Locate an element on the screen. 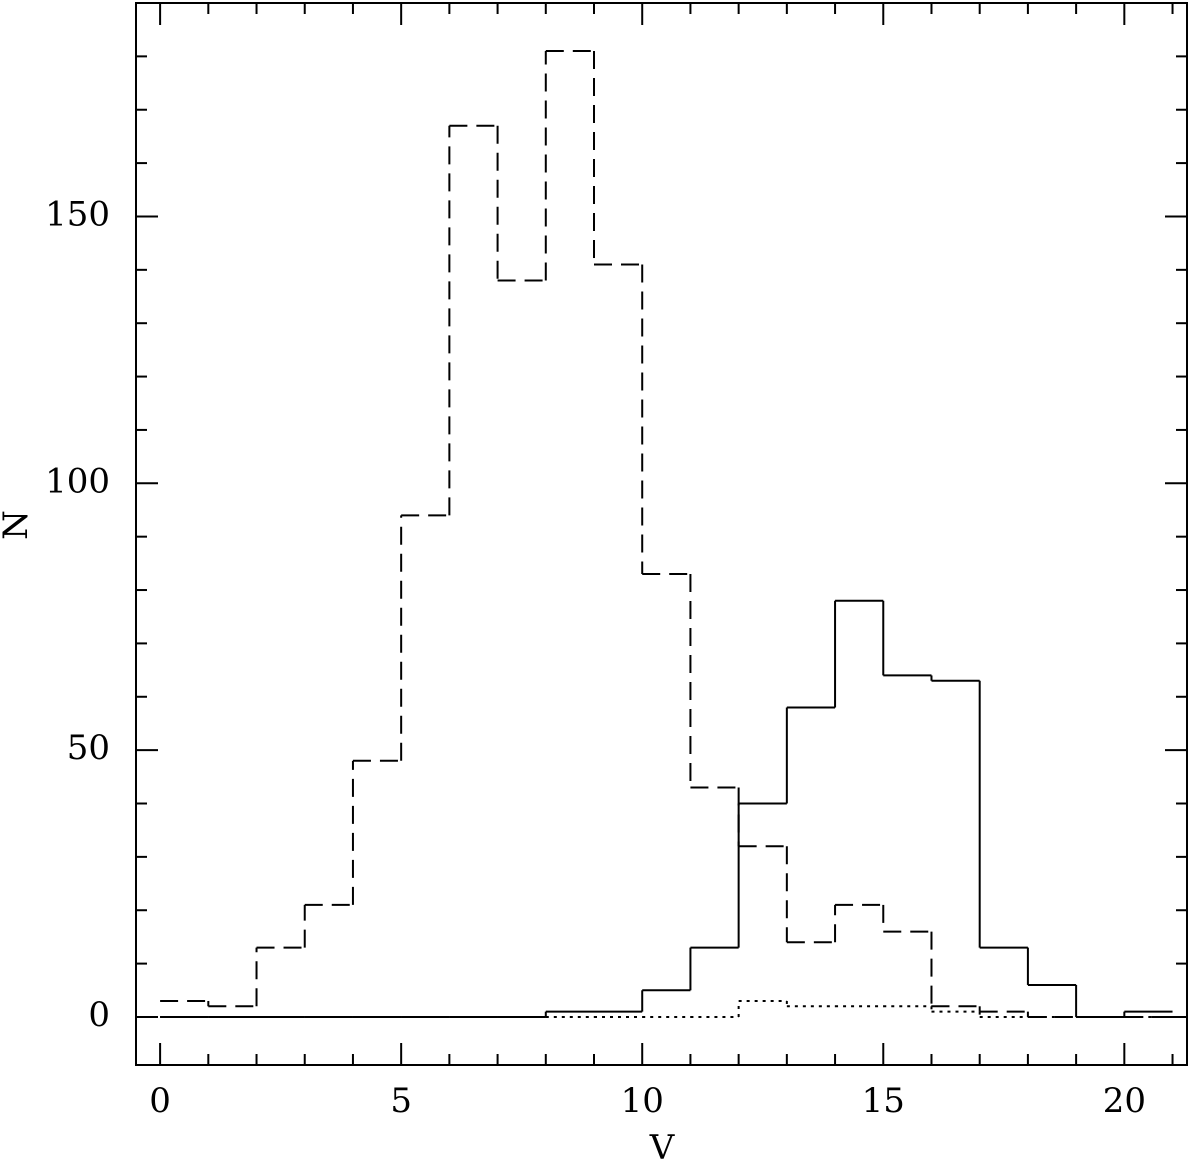 This screenshot has width=1200, height=1167. y-tick-label: 100 is located at coordinates (77, 481).